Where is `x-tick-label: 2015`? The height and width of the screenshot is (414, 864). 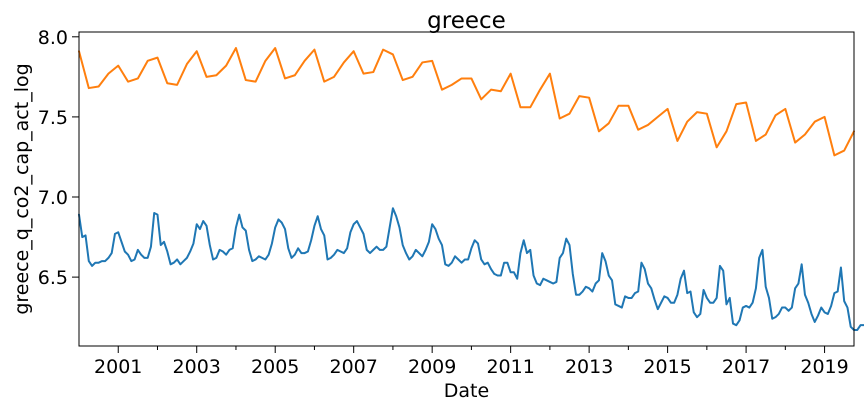
x-tick-label: 2015 is located at coordinates (667, 367).